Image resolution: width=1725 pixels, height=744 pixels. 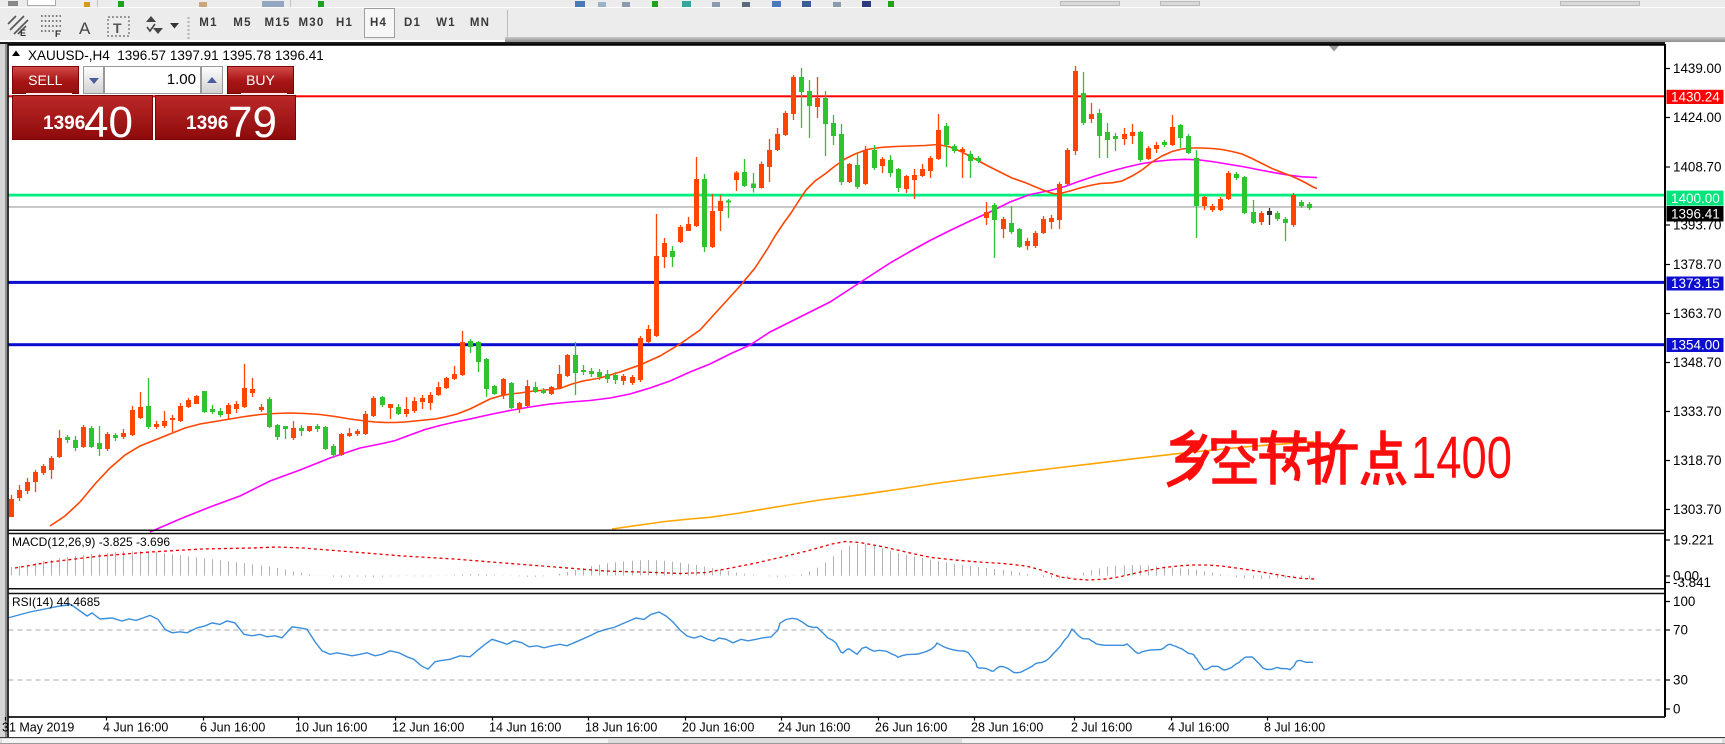 I want to click on svg-text: 100, so click(x=1684, y=601).